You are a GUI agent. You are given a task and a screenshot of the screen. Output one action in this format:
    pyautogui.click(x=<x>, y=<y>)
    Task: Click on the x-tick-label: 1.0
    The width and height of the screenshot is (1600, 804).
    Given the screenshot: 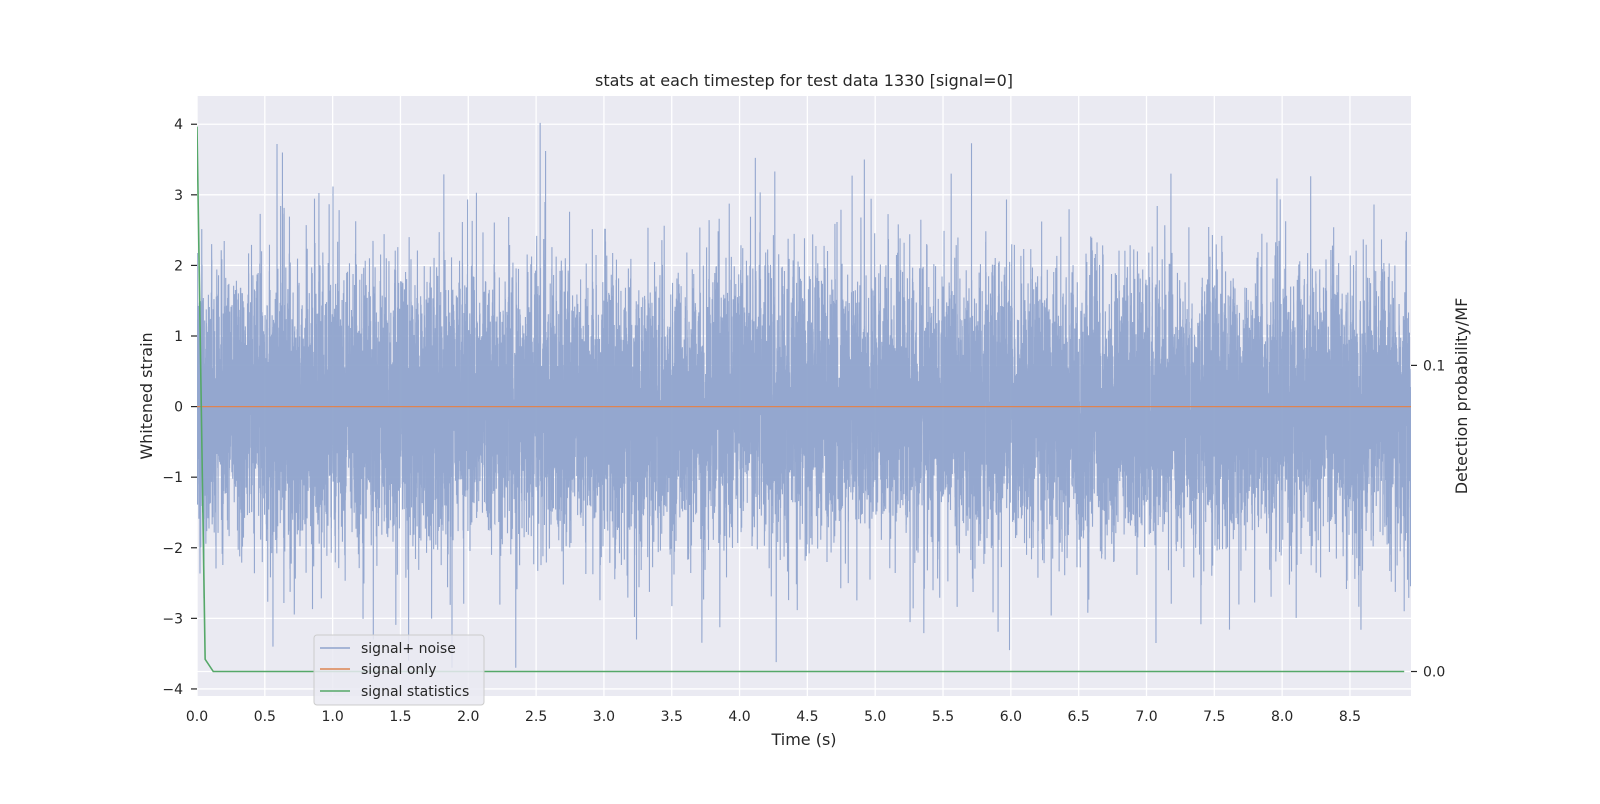 What is the action you would take?
    pyautogui.click(x=333, y=717)
    